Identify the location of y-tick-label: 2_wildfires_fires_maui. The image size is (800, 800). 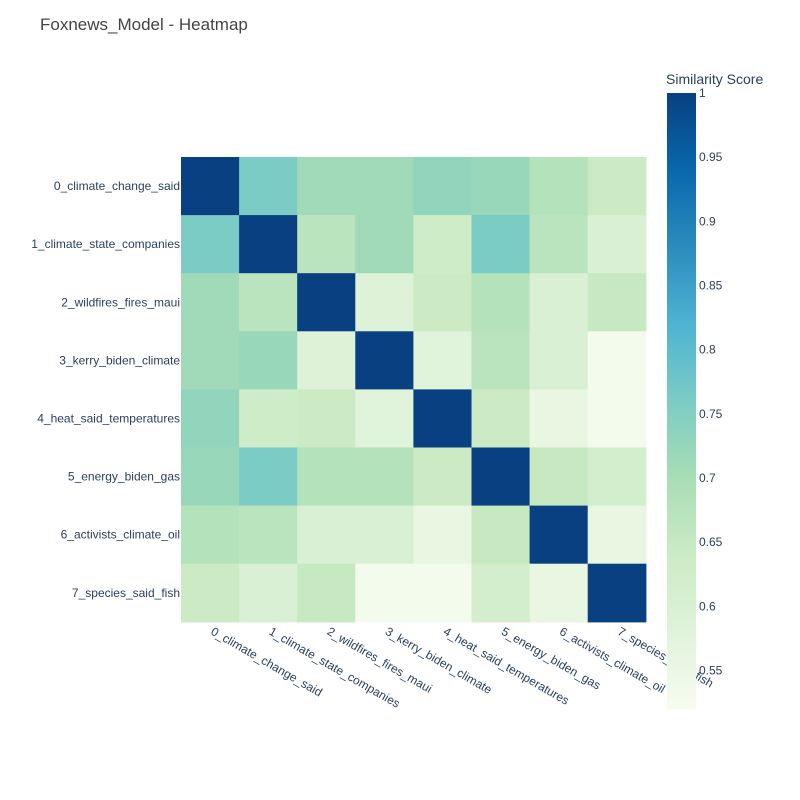
(120, 302).